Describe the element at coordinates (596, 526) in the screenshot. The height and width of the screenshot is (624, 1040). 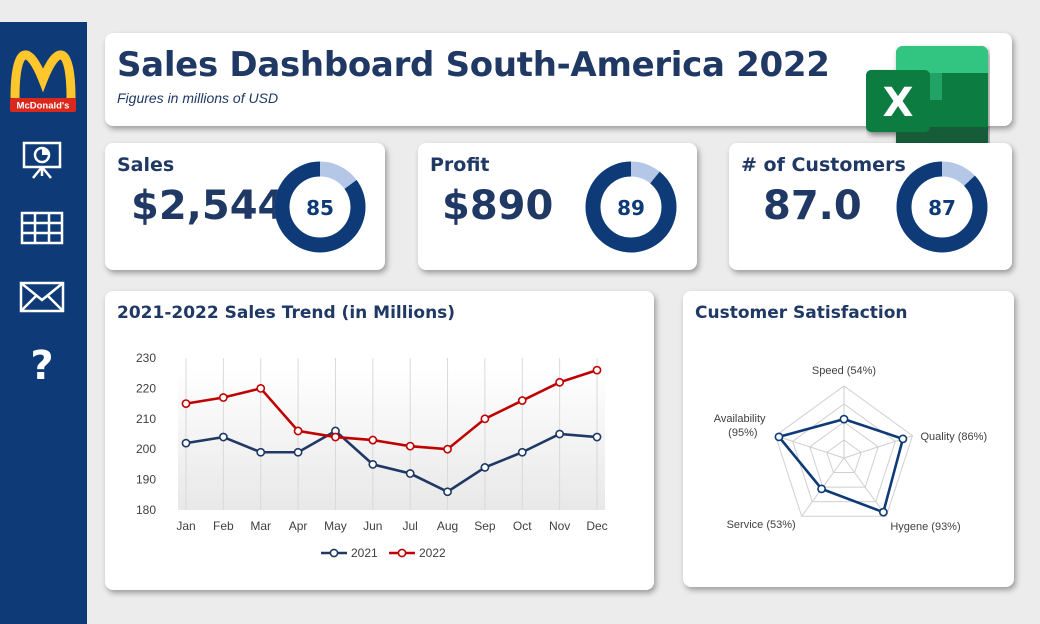
I see `x-tick-label: Dec` at that location.